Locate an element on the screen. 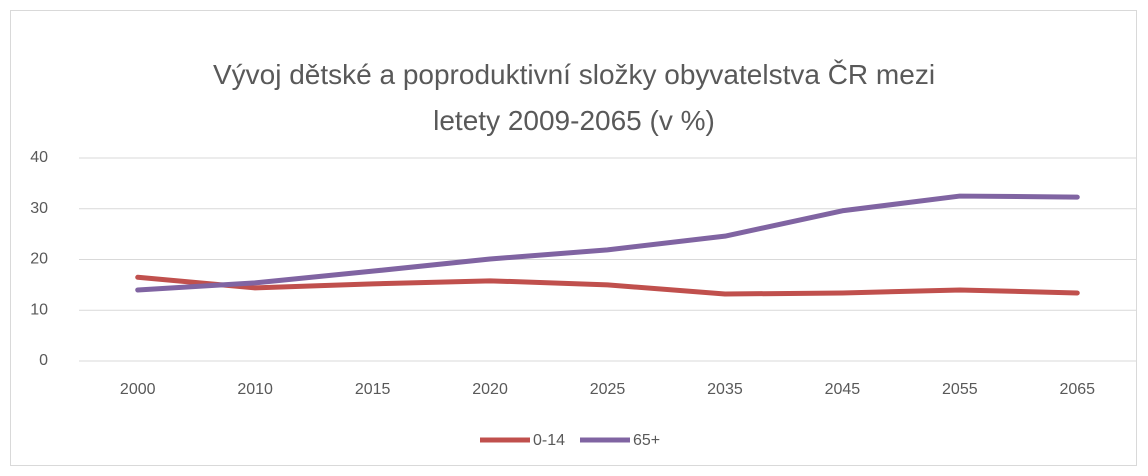 The width and height of the screenshot is (1148, 476). x-tick-label: 2025 is located at coordinates (608, 389).